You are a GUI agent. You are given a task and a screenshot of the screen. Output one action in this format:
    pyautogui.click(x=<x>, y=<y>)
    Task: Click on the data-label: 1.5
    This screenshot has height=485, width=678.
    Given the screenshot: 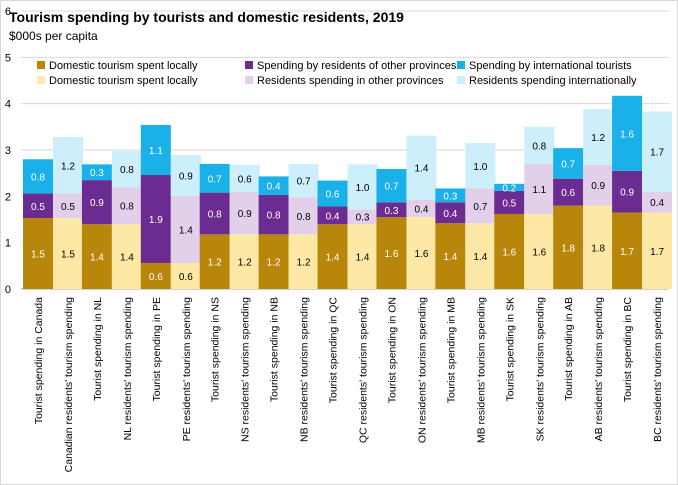 What is the action you would take?
    pyautogui.click(x=68, y=255)
    